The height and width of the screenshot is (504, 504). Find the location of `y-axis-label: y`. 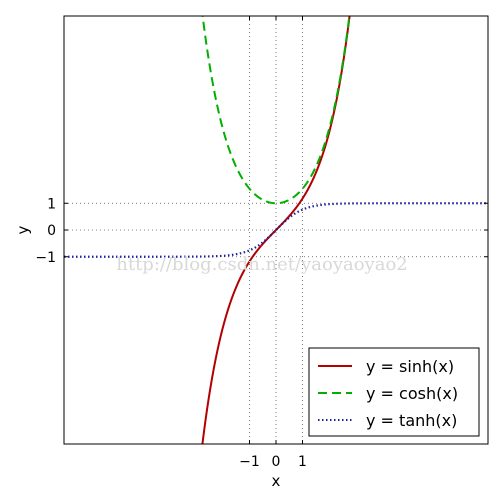

y-axis-label: y is located at coordinates (23, 229).